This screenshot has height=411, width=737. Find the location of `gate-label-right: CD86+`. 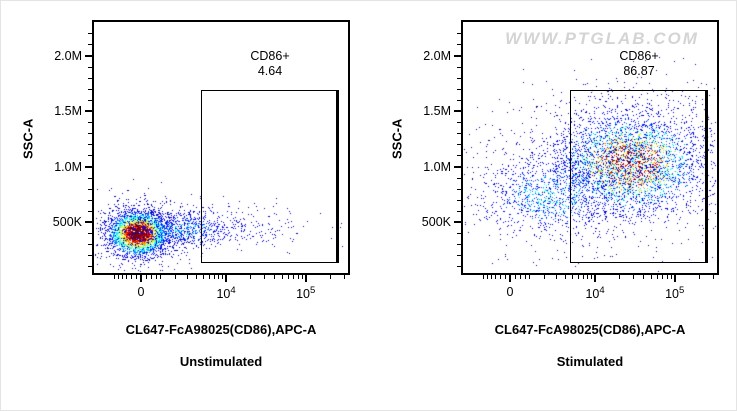

gate-label-right: CD86+ is located at coordinates (639, 56).